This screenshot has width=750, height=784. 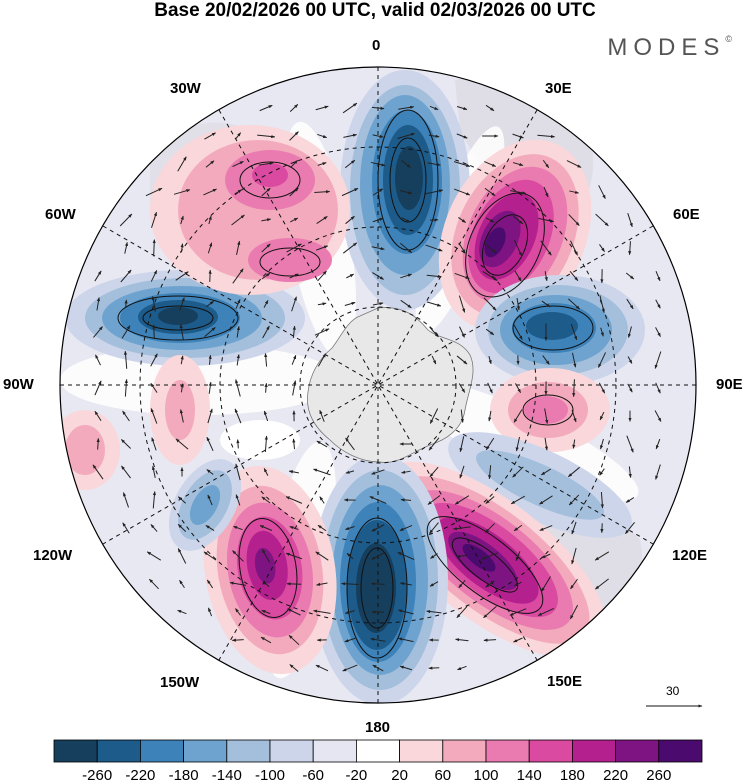 I want to click on colorbar-label: 260, so click(x=659, y=775).